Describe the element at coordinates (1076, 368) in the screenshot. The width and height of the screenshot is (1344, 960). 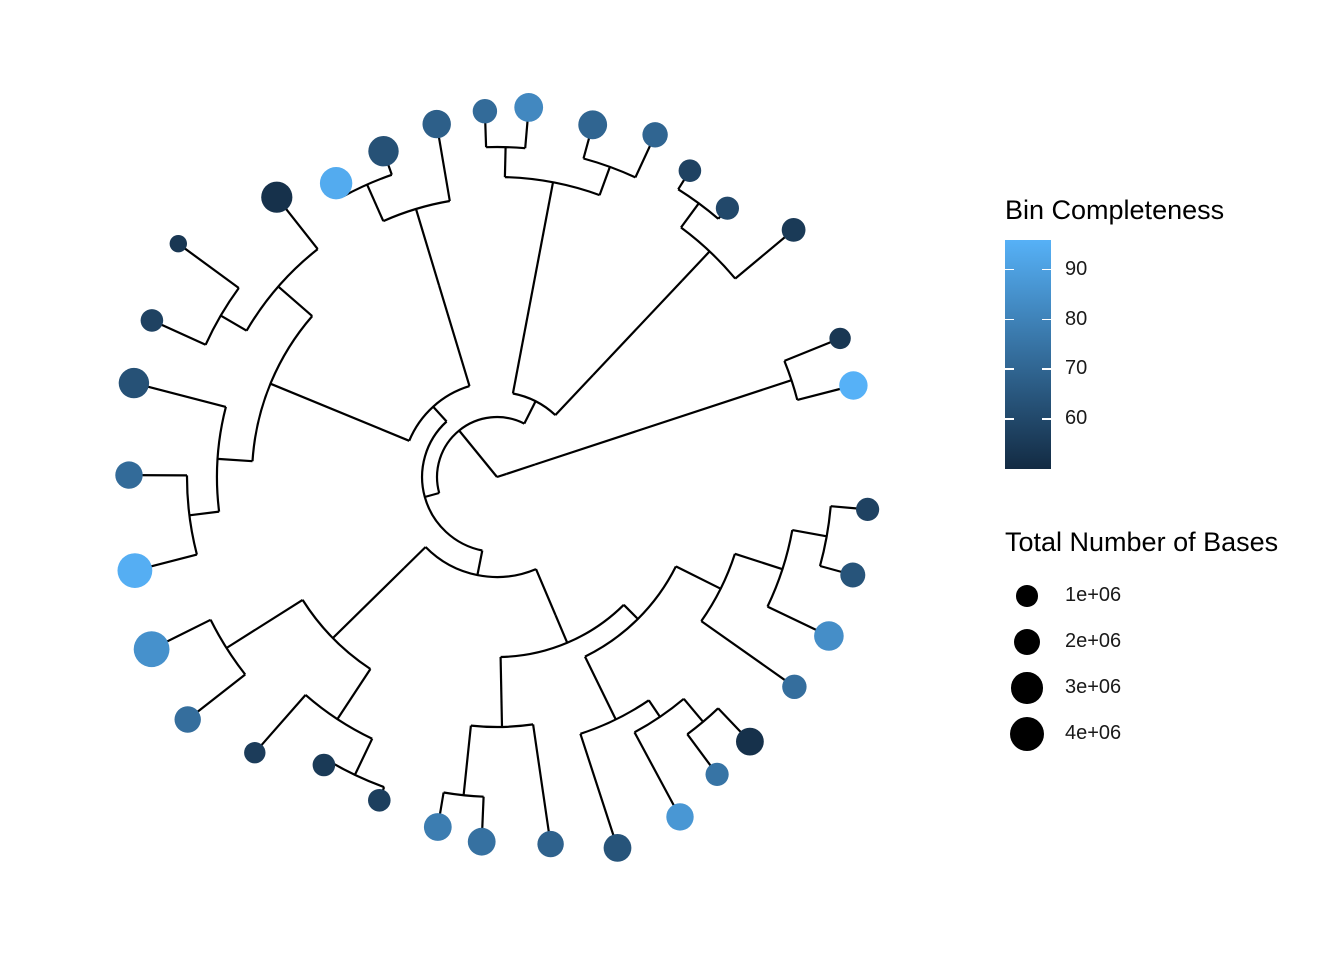
I see `colorbar-tick-label: 70` at that location.